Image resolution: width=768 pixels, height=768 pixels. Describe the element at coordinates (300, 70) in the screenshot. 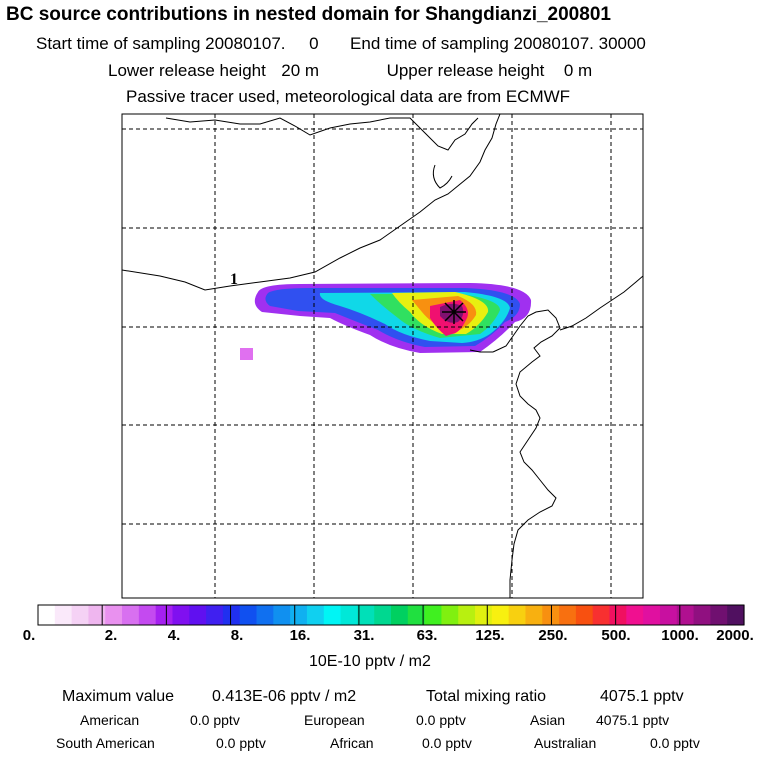

I see `lower-value: 20 m` at that location.